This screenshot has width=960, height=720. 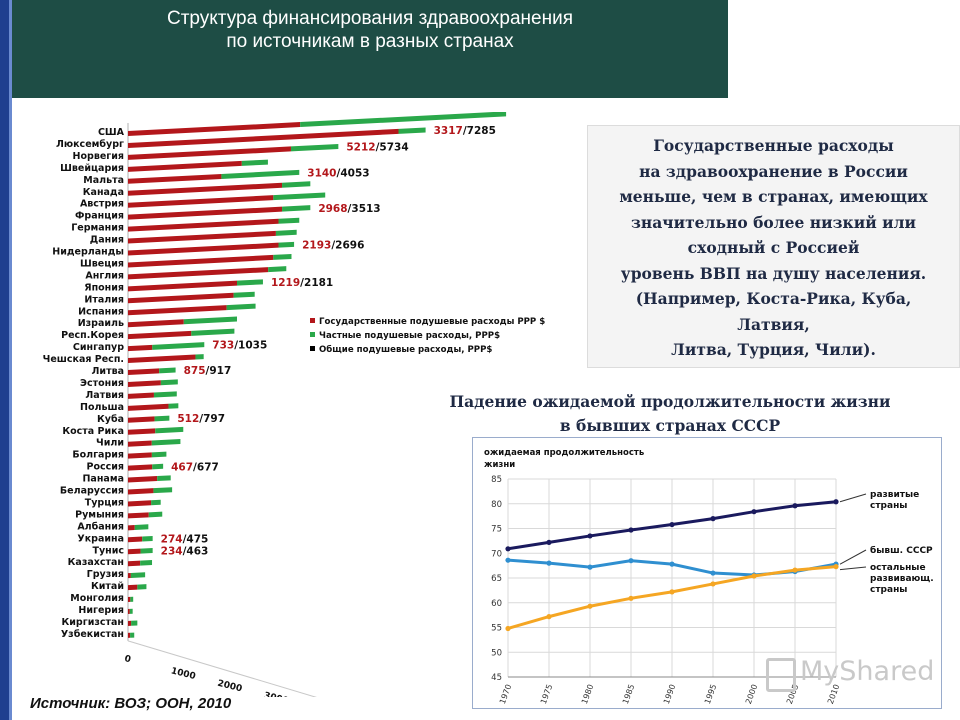 I want to click on bar-category-label: Швейцария, so click(x=92, y=168).